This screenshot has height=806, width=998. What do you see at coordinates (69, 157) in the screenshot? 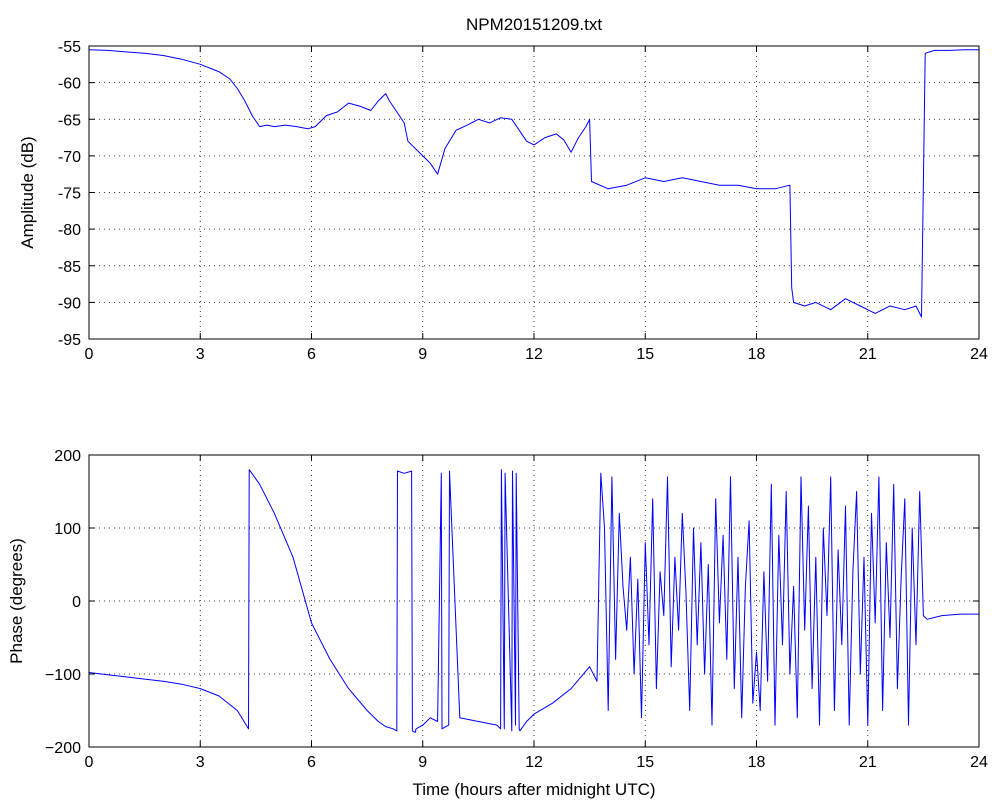
I see `amplitude-y-tick-label: -70` at bounding box center [69, 157].